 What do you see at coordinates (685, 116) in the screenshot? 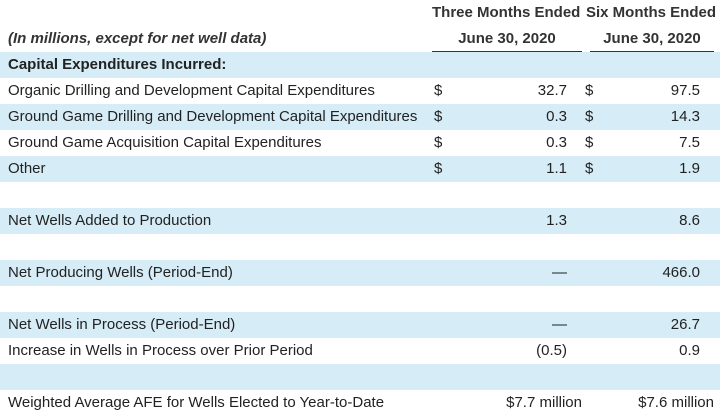
I see `six-month-value: 14.3` at bounding box center [685, 116].